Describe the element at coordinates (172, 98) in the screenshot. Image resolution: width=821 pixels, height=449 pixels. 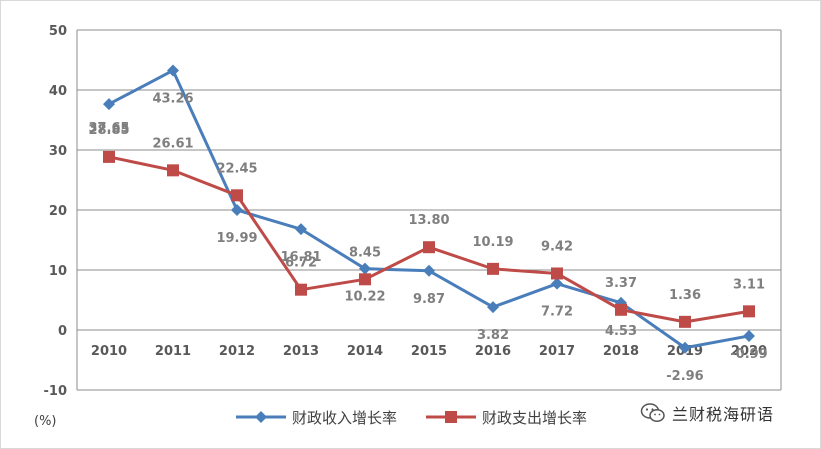
I see `data-label: 43.26` at that location.